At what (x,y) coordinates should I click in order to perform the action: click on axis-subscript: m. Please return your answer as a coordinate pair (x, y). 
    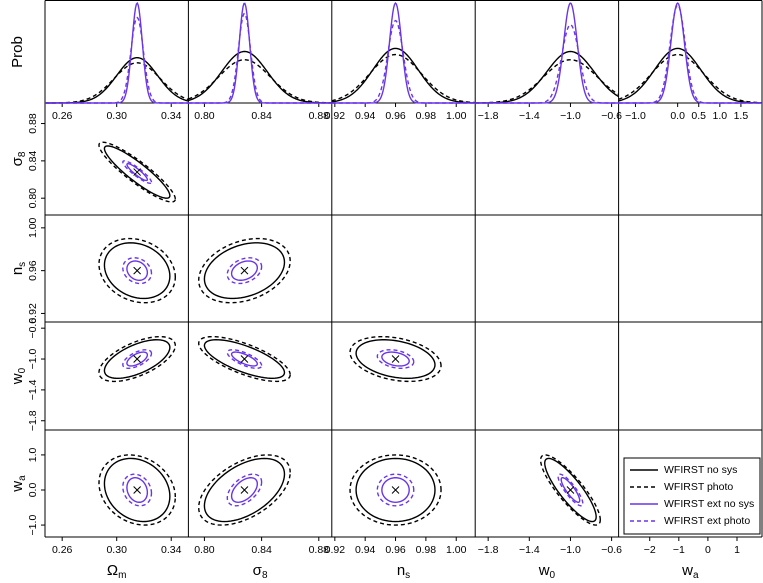
    Looking at the image, I should click on (122, 575).